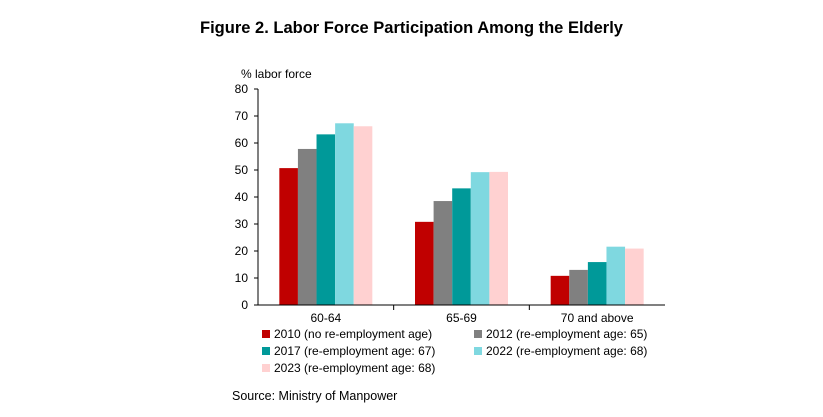 Image resolution: width=823 pixels, height=417 pixels. Describe the element at coordinates (353, 334) in the screenshot. I see `legend-label: 2010 (no re-employment age)` at that location.